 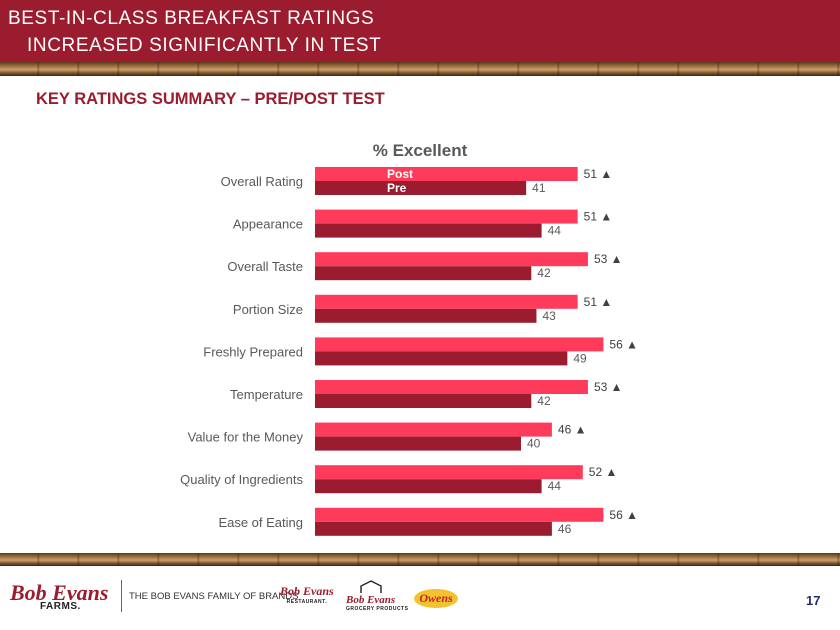 I want to click on category-label: Temperature, so click(x=266, y=394).